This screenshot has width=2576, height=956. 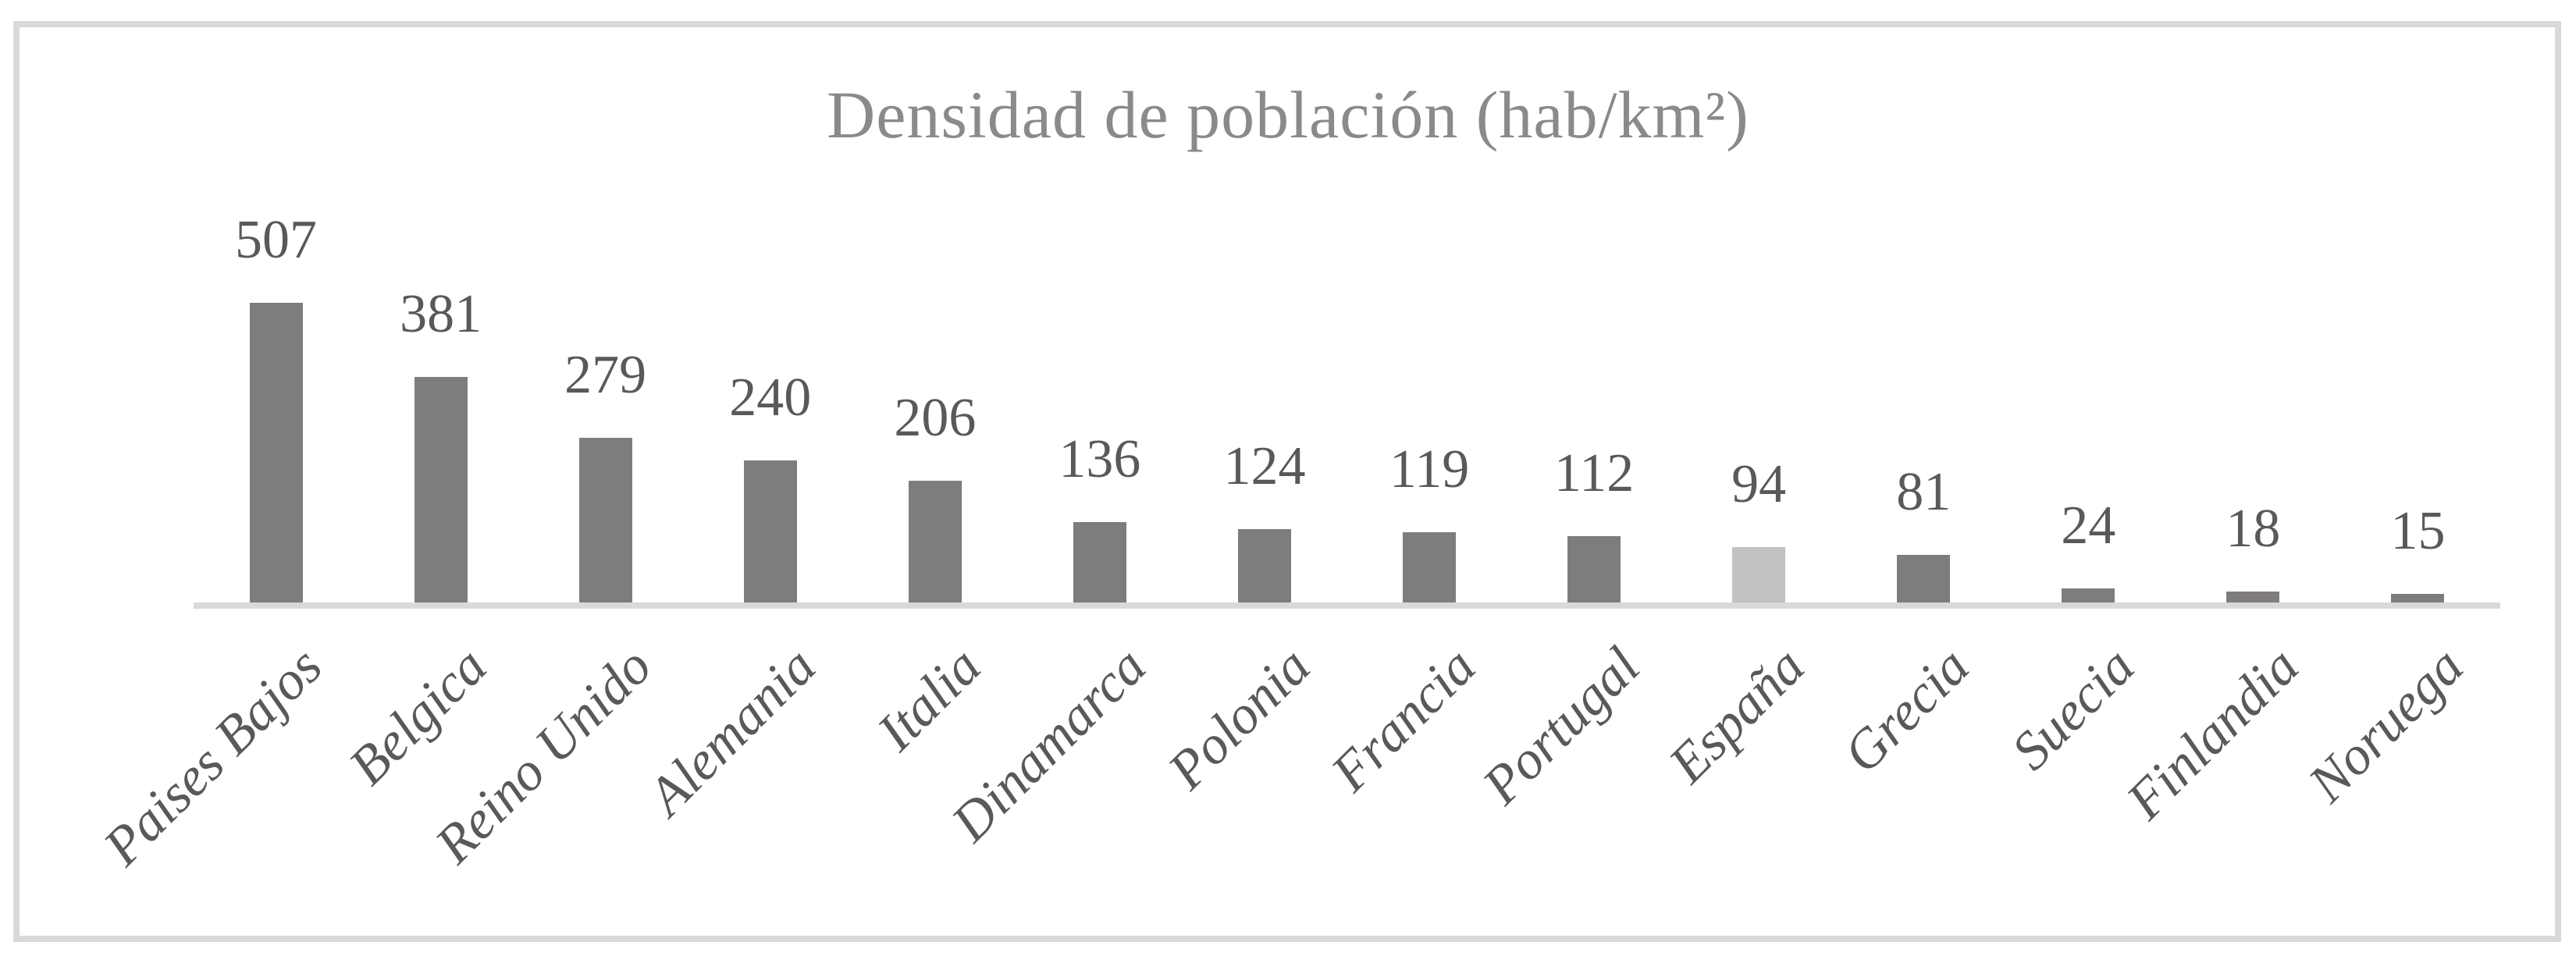 I want to click on bar-finlandia, so click(x=2253, y=597).